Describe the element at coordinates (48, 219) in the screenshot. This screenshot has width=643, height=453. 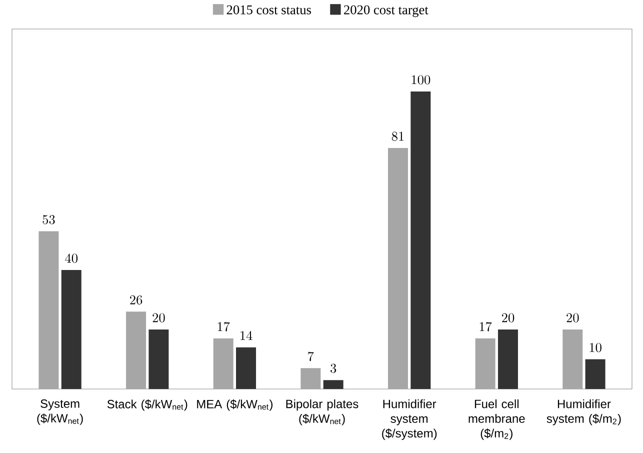
I see `data-label: 53` at that location.